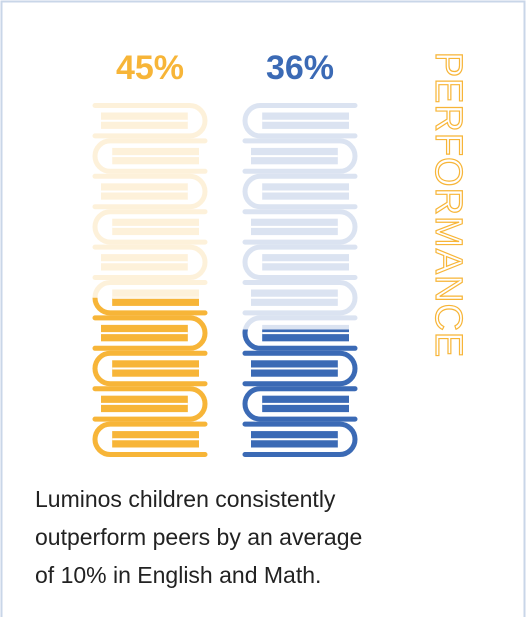 This screenshot has width=526, height=617. I want to click on vertical-title: PERFORMANCE, so click(448, 205).